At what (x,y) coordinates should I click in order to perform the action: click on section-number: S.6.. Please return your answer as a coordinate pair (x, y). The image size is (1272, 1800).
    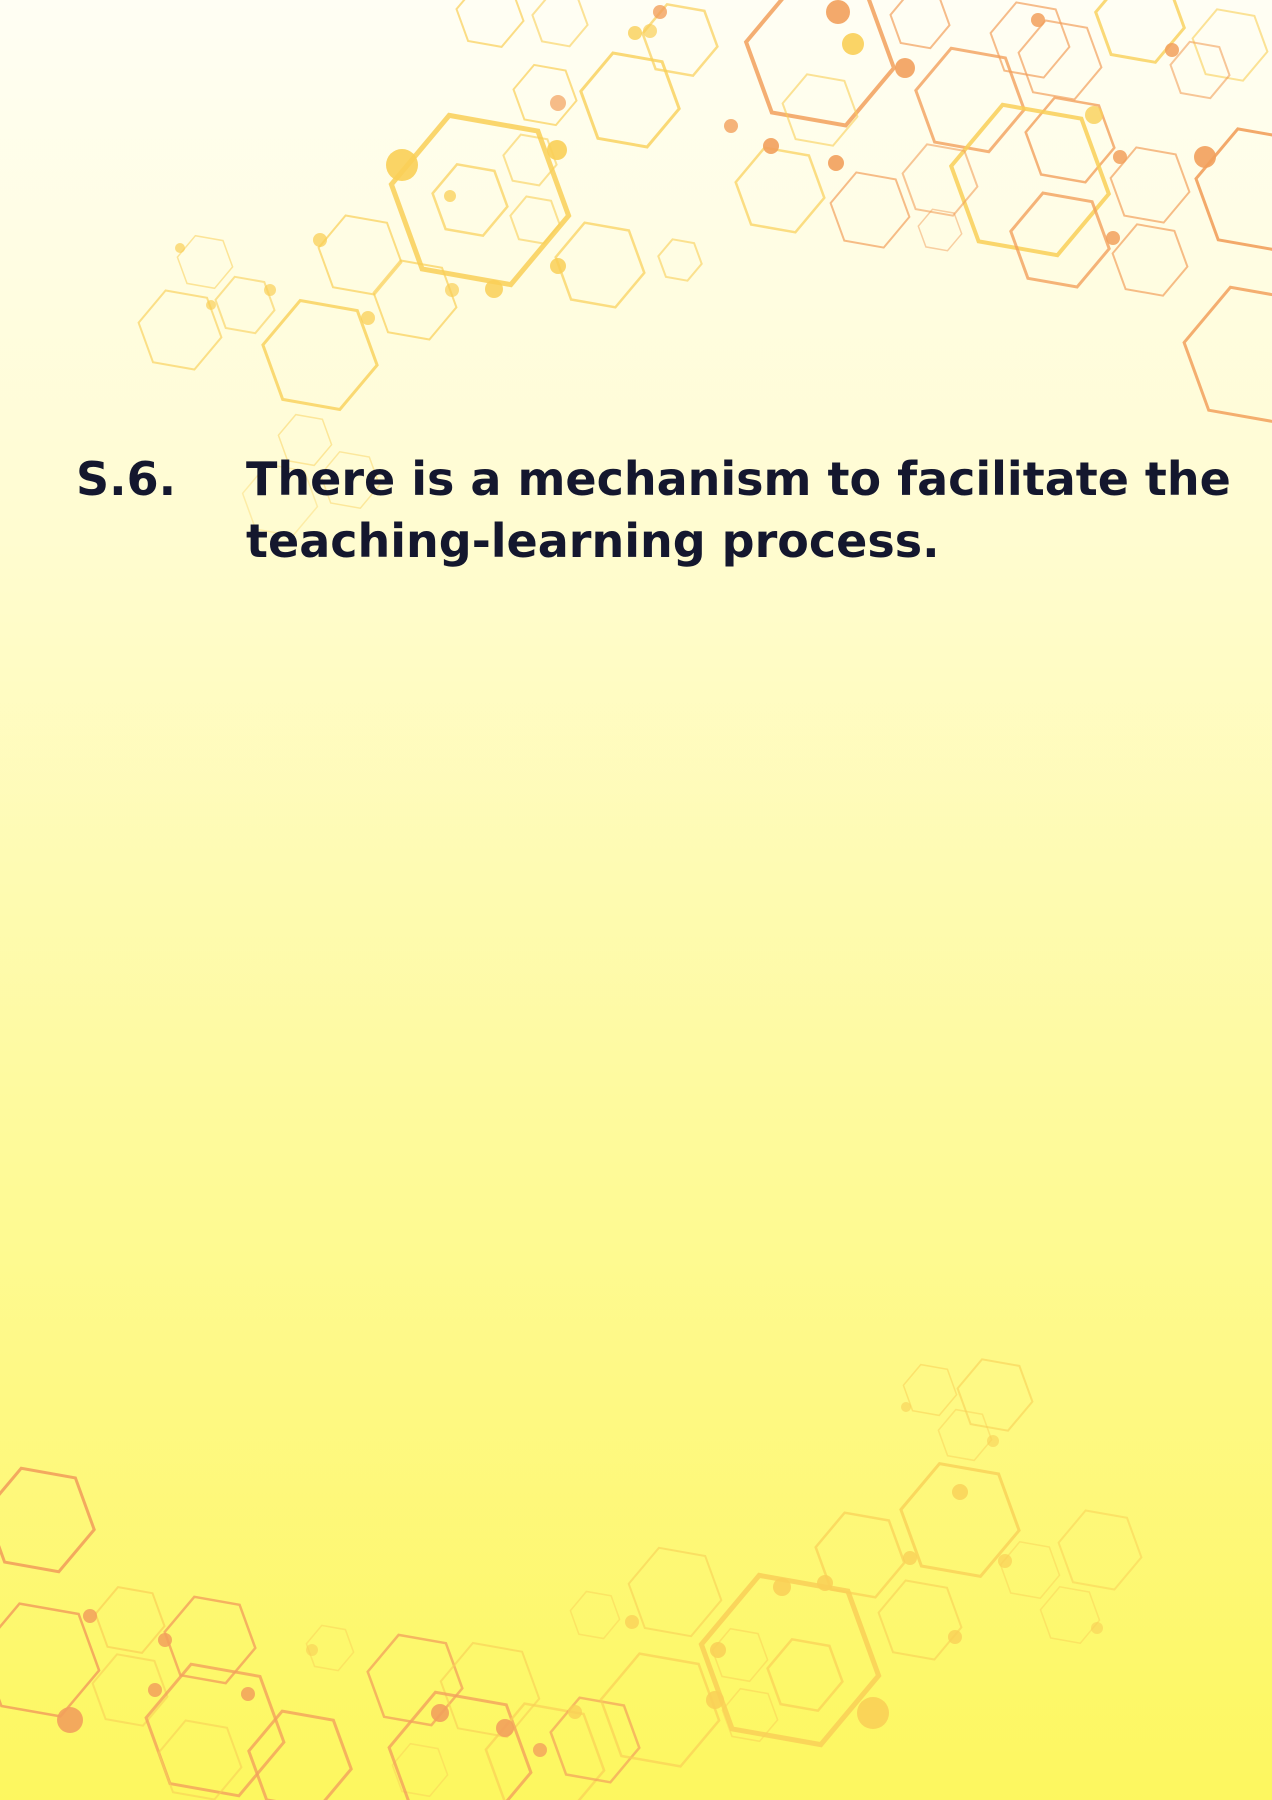
    Looking at the image, I should click on (126, 479).